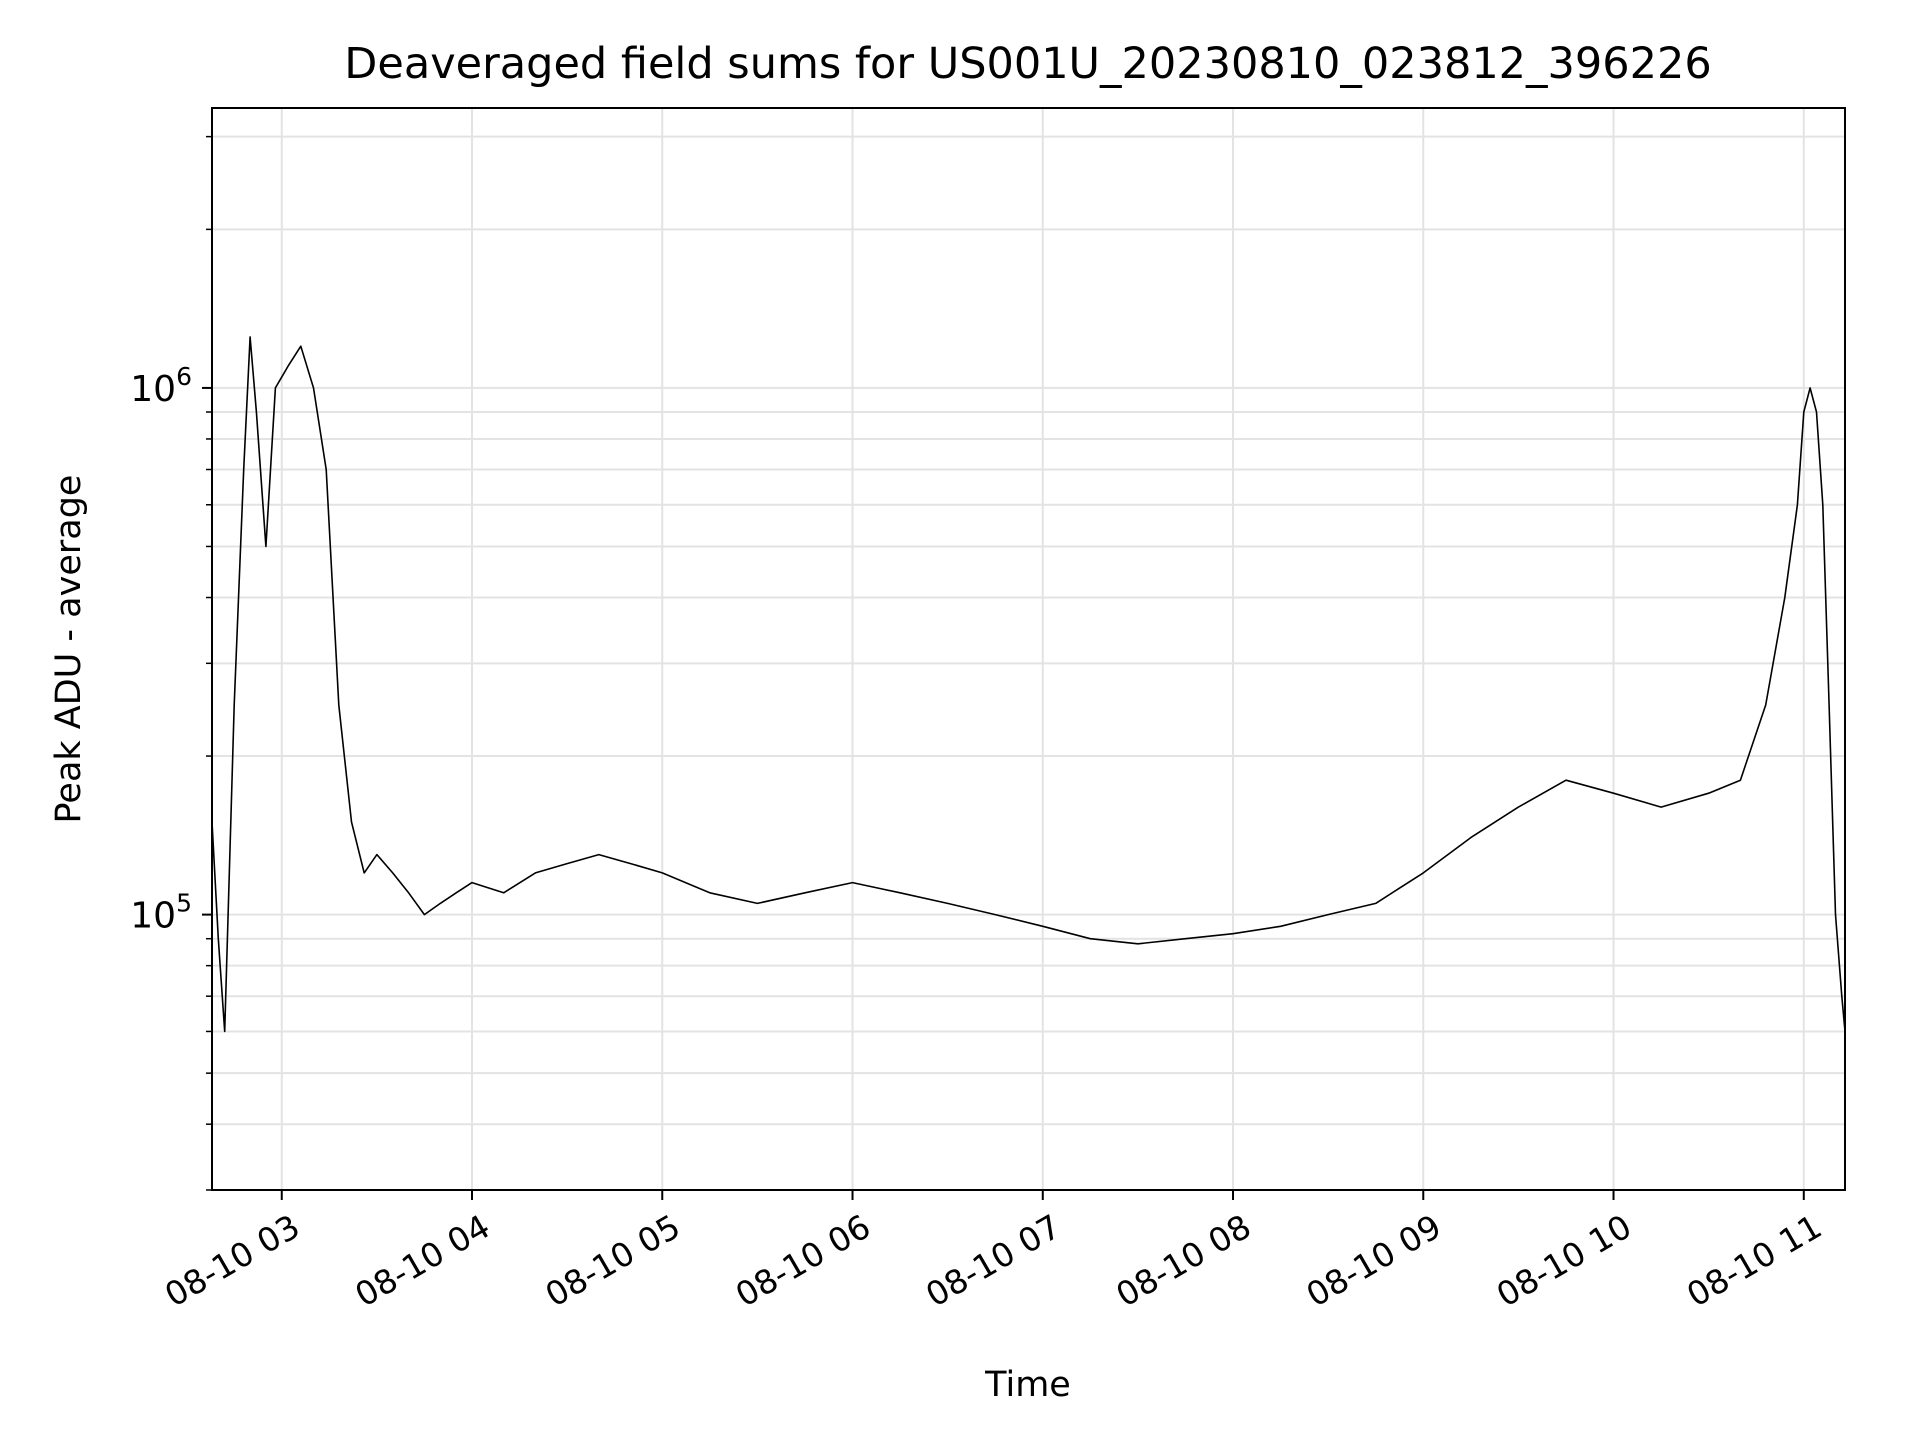 This screenshot has height=1445, width=1920. I want to click on y-tick-label: 10⁵, so click(161, 913).